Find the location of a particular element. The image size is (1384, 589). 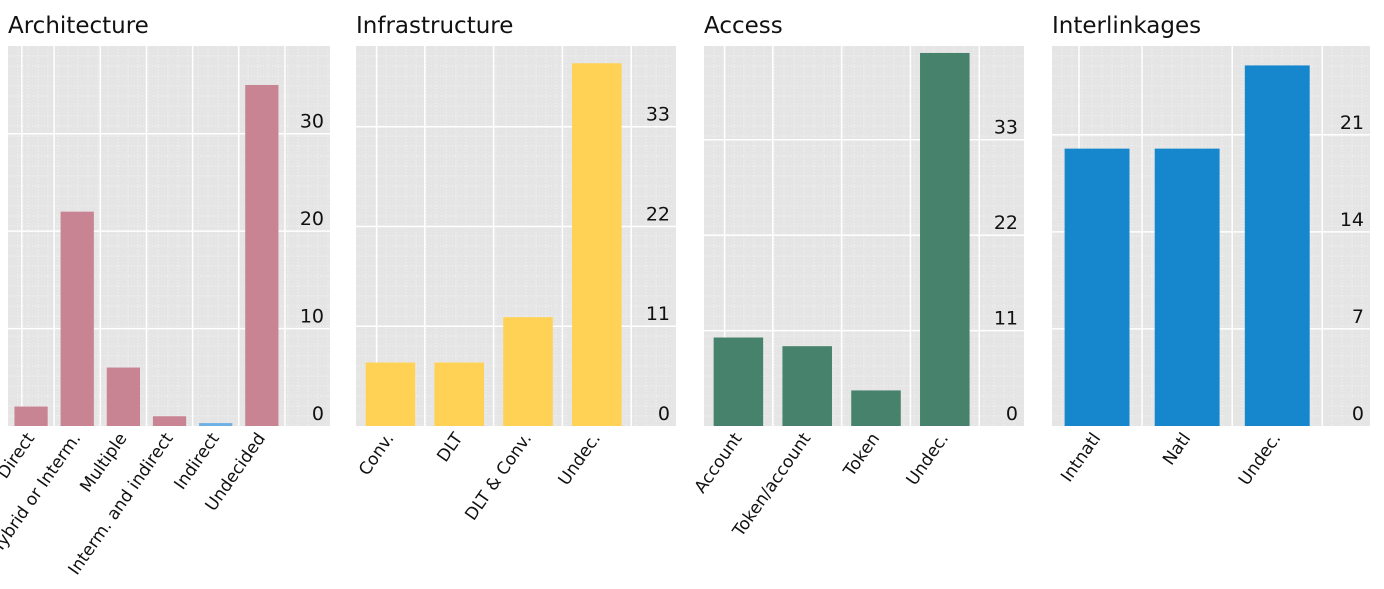

x-tick-label: Account is located at coordinates (719, 463).